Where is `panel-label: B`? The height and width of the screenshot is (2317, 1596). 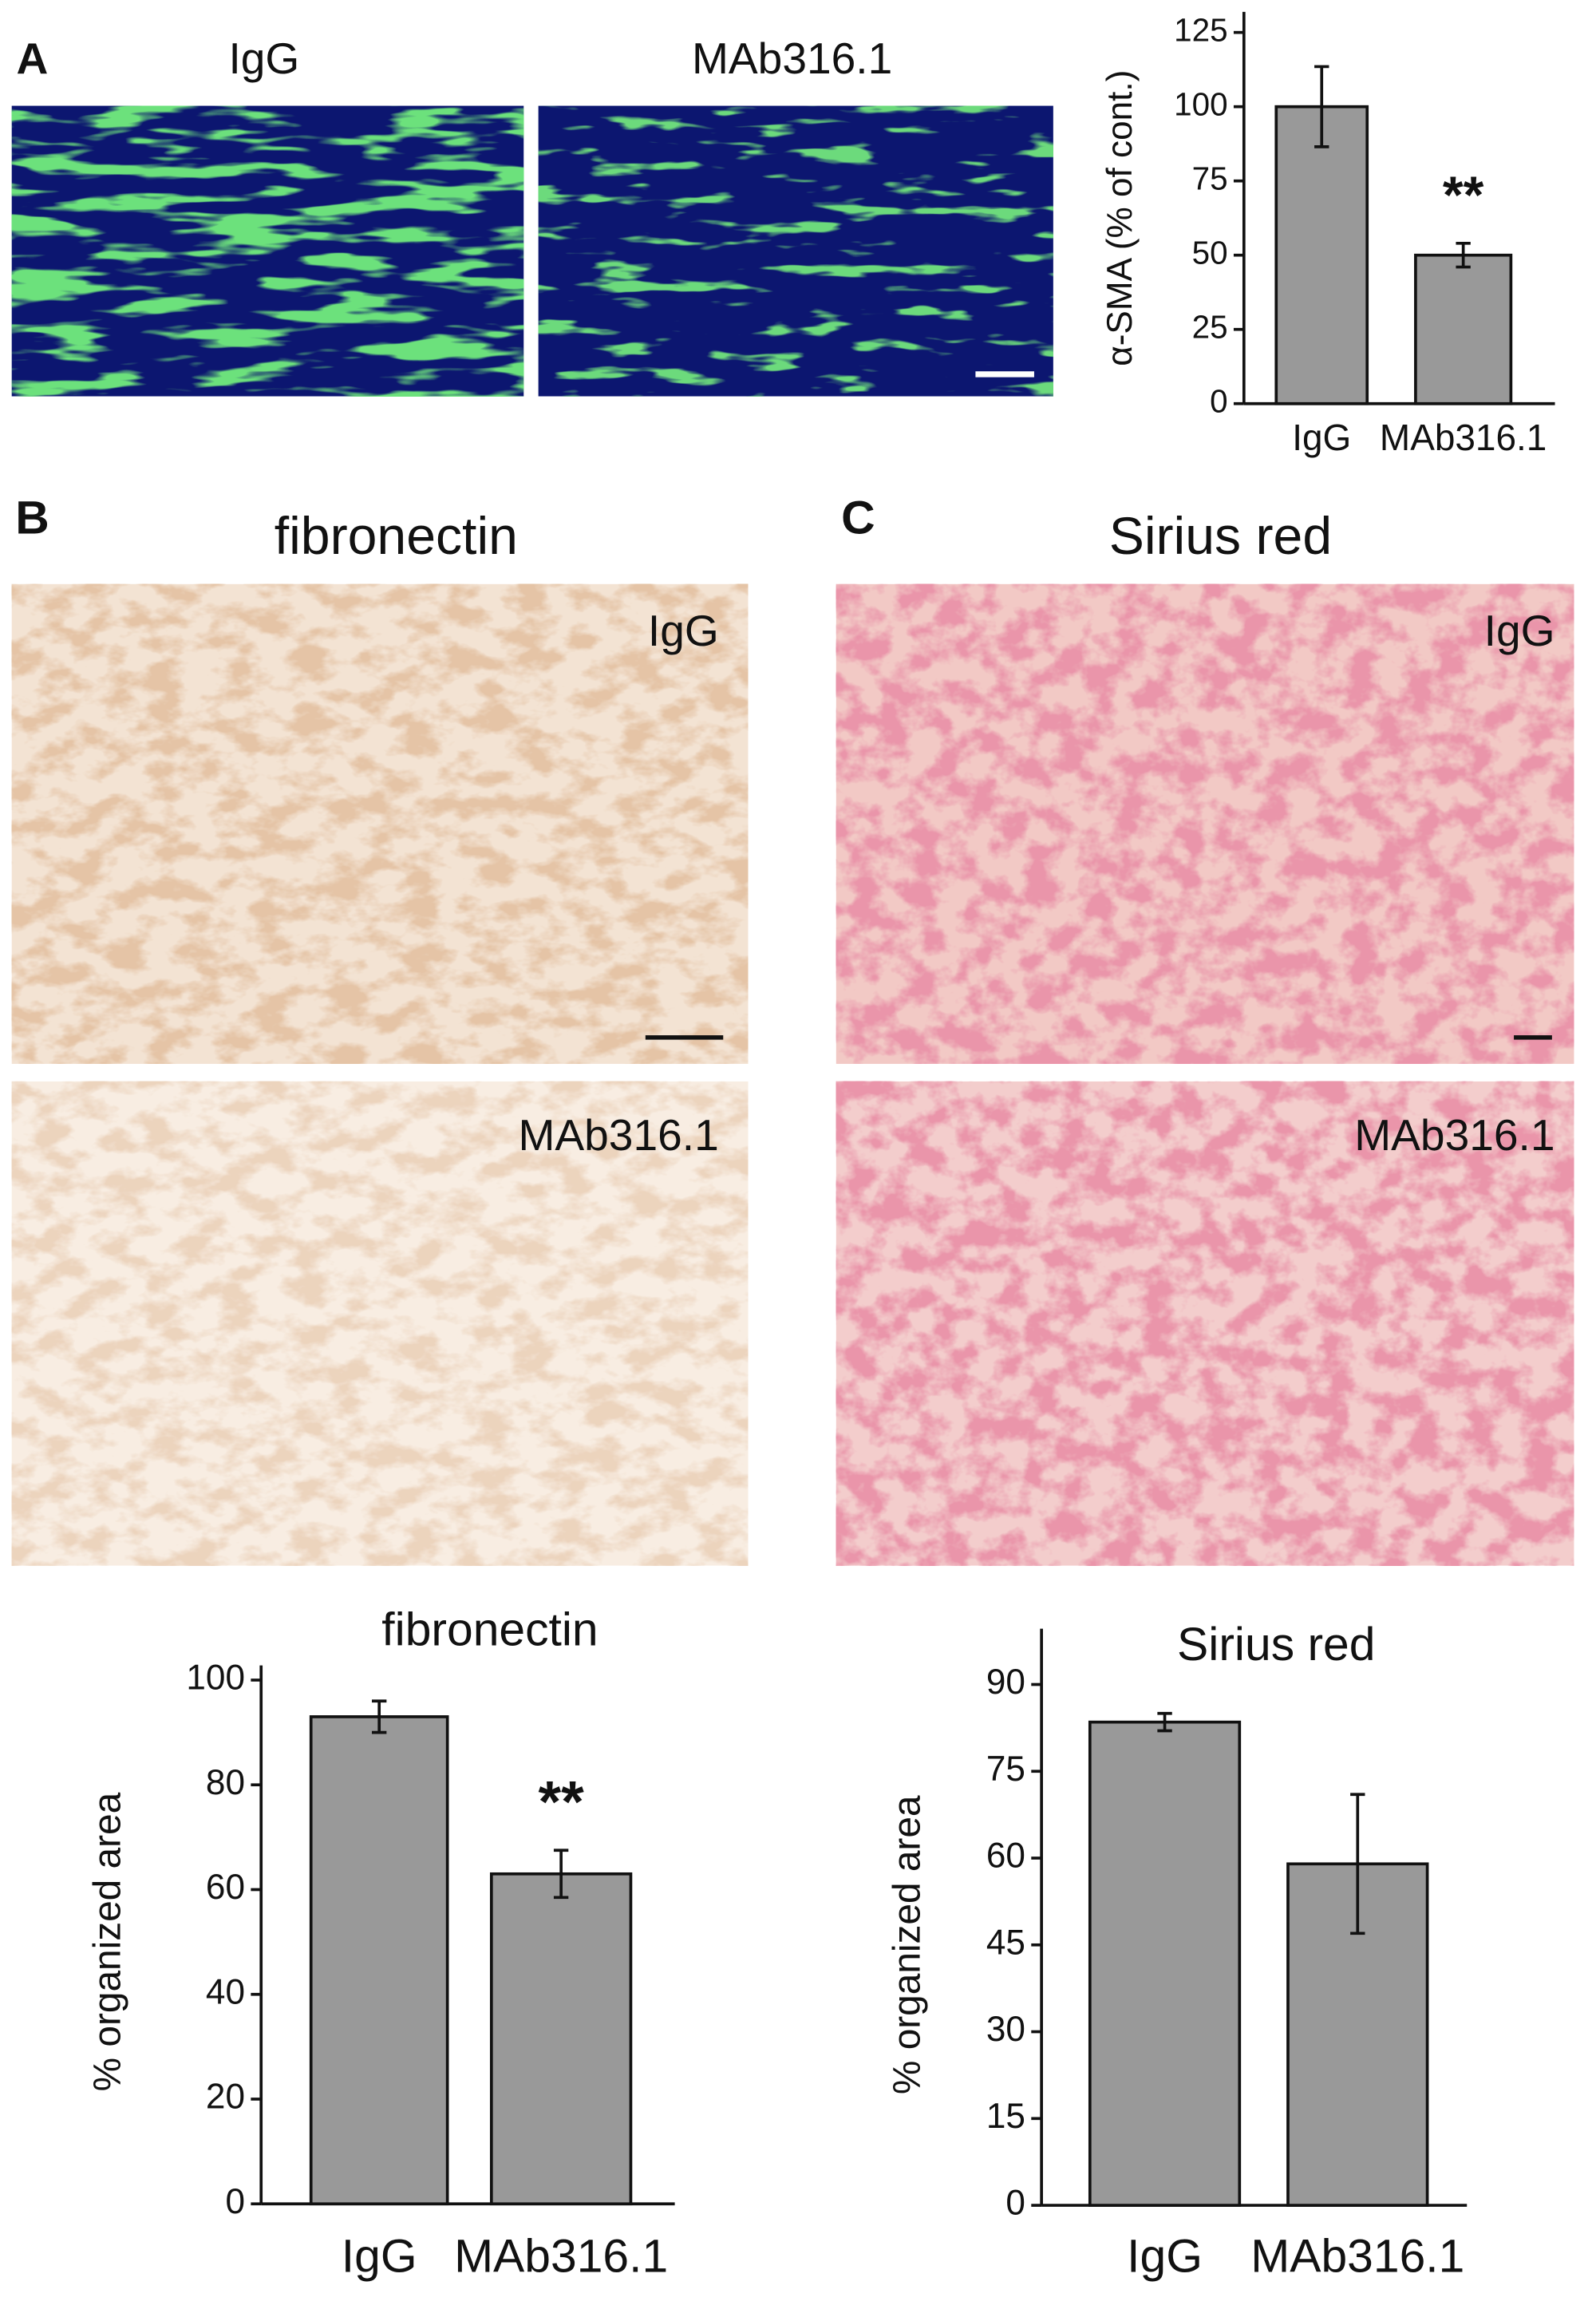
panel-label: B is located at coordinates (32, 518).